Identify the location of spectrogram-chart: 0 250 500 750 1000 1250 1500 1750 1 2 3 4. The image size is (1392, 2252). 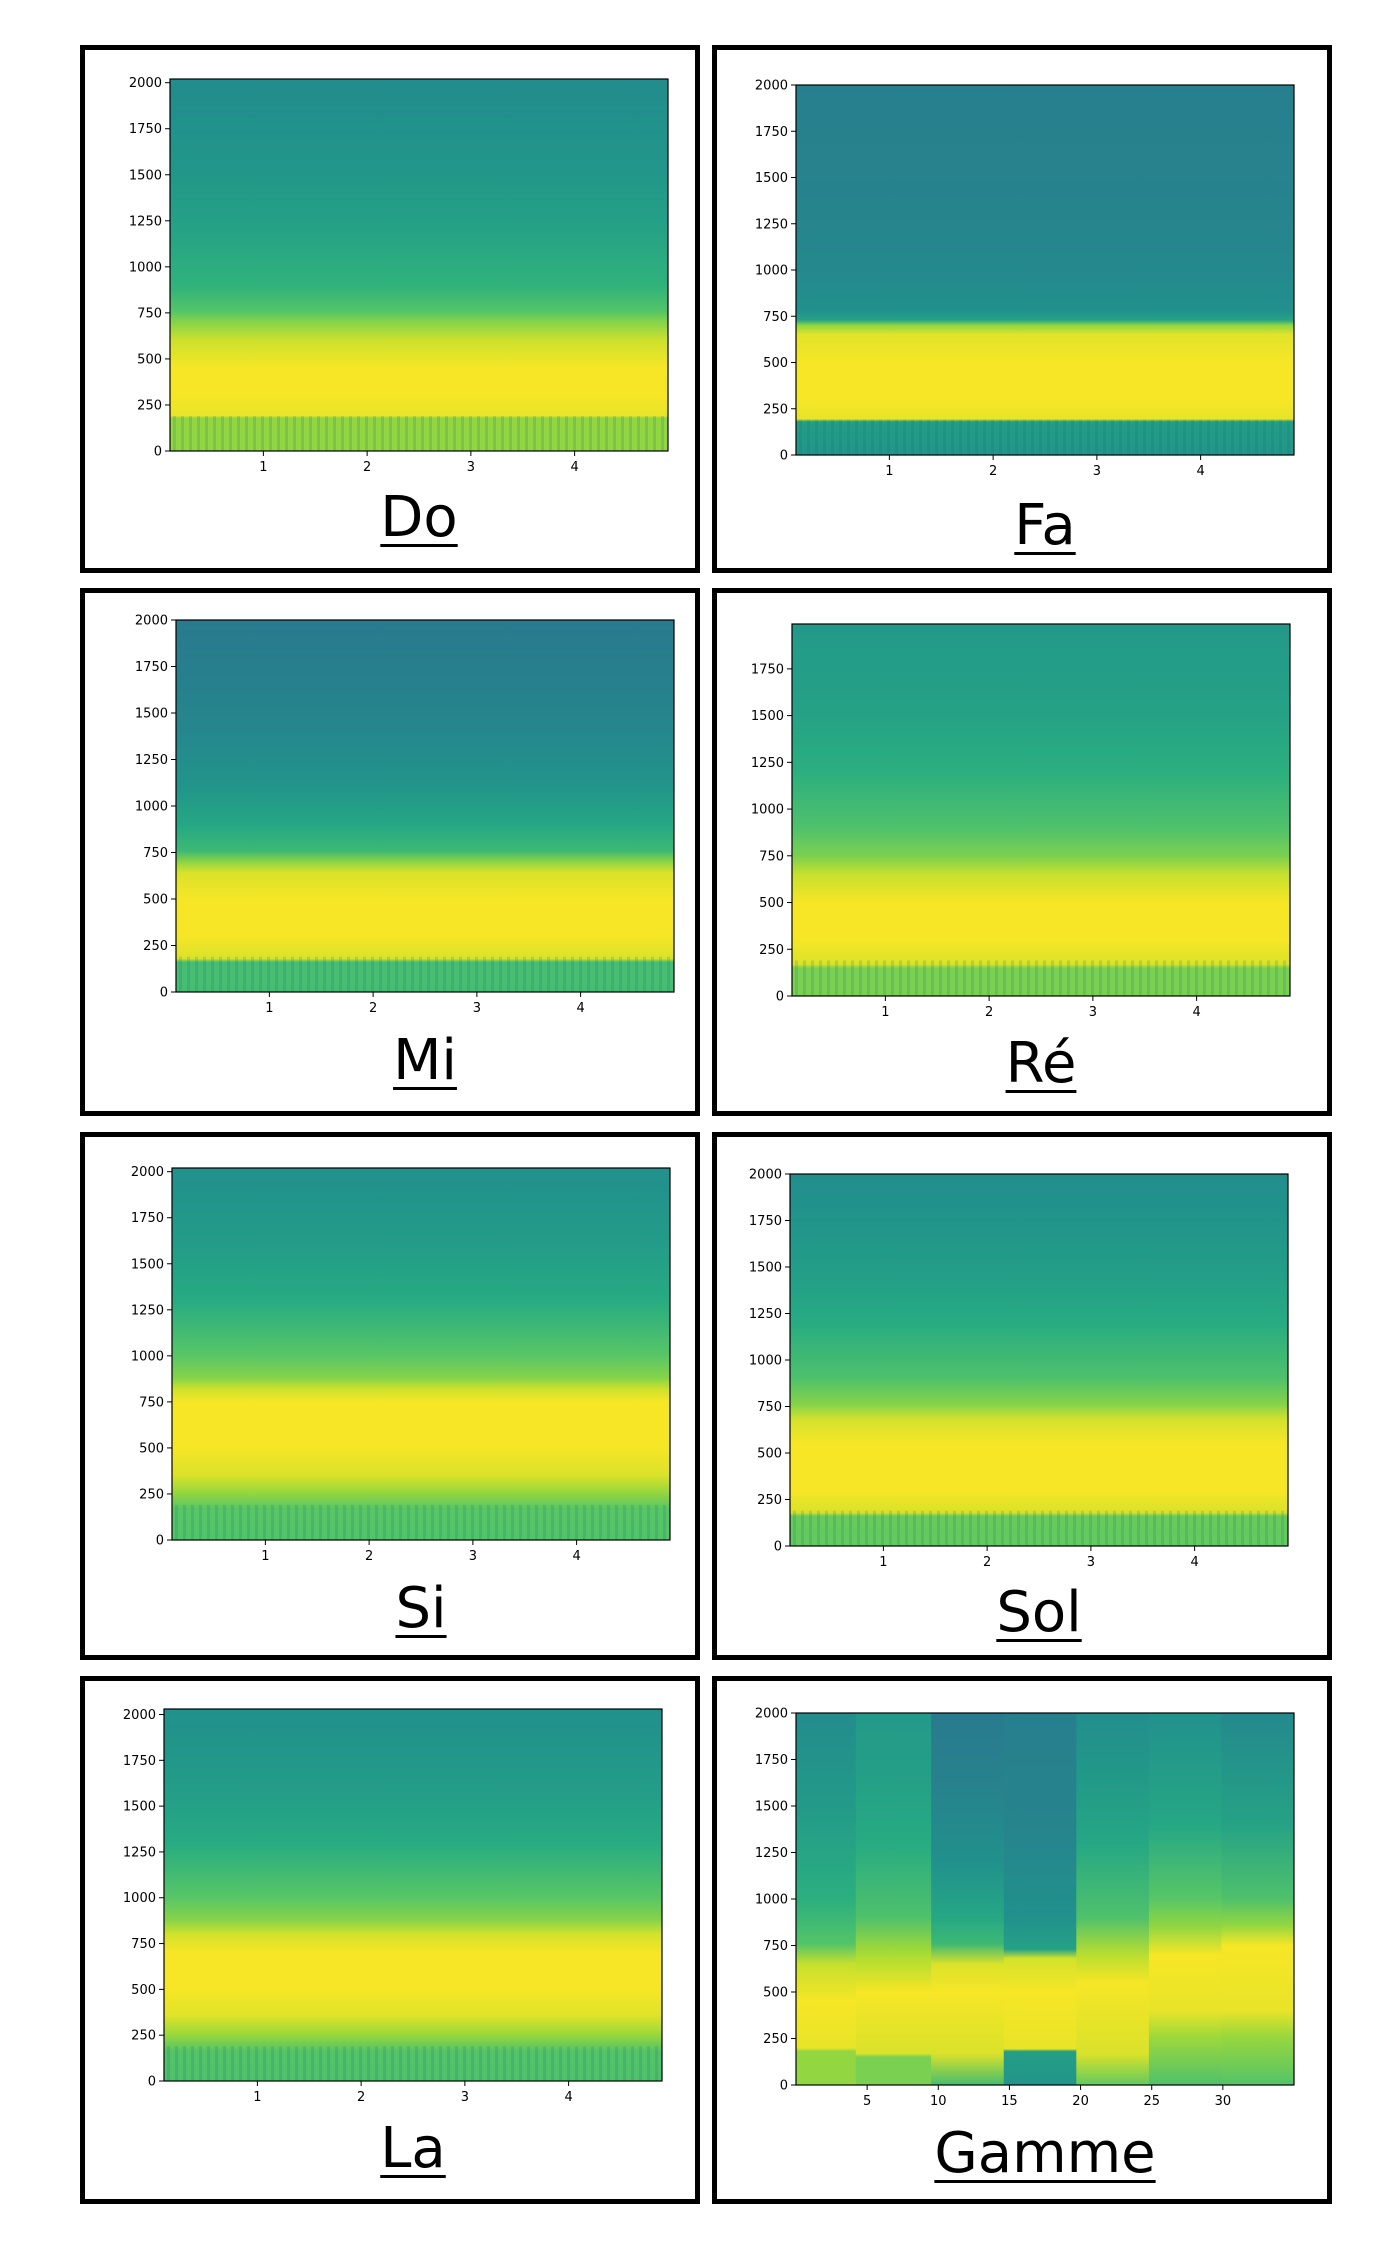
(1021, 821).